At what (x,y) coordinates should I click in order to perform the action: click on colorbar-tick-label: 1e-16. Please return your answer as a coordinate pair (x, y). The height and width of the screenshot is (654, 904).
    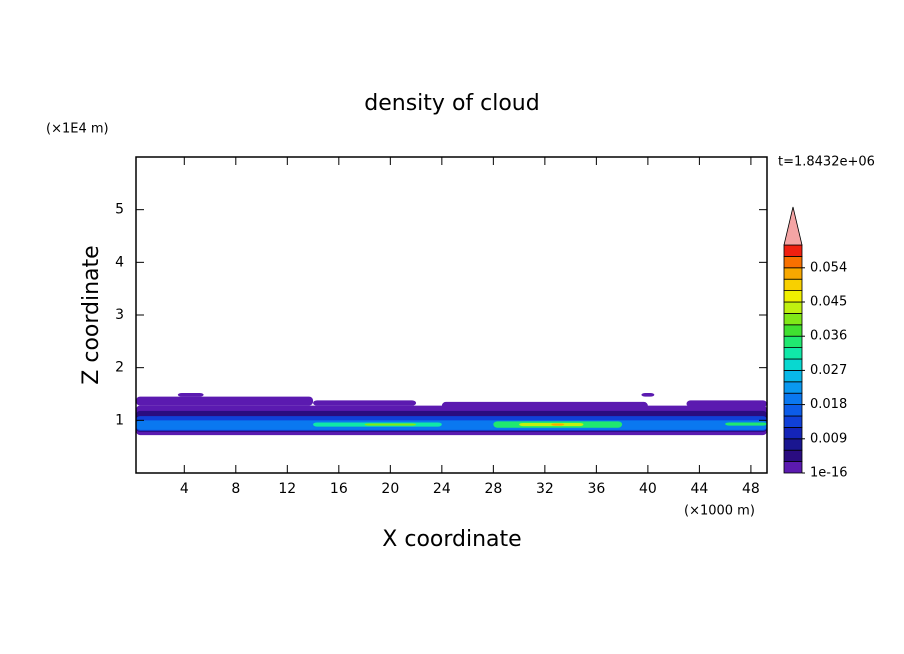
    Looking at the image, I should click on (829, 473).